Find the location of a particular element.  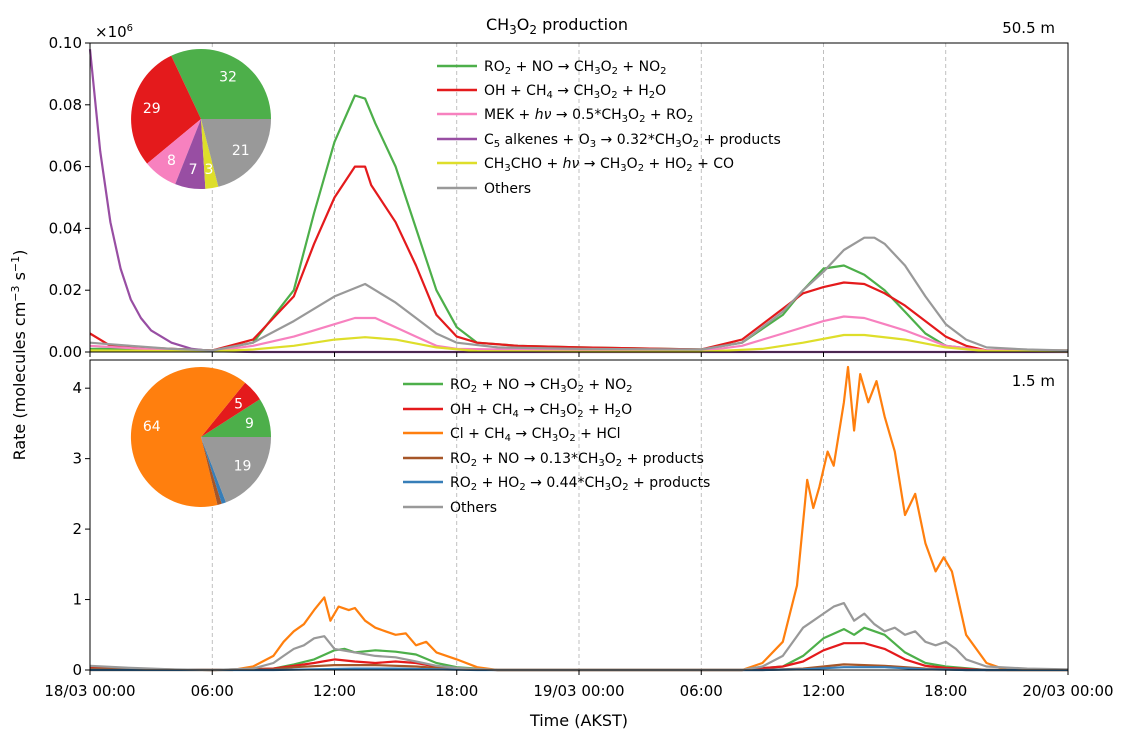

y-tick-label: 0 is located at coordinates (77, 670).